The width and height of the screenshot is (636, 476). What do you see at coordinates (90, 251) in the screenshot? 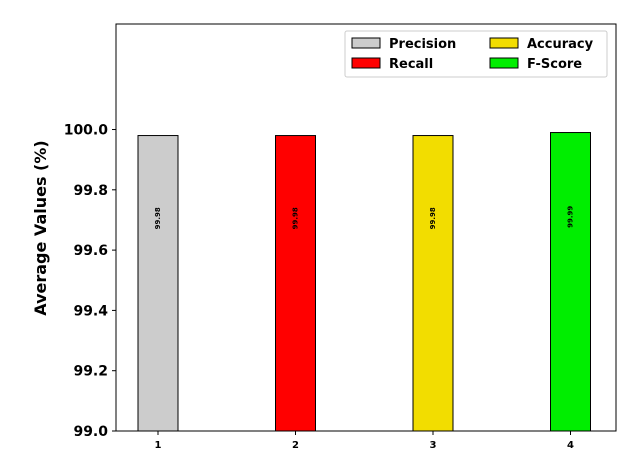
I see `y-tick-label: 99.6` at bounding box center [90, 251].